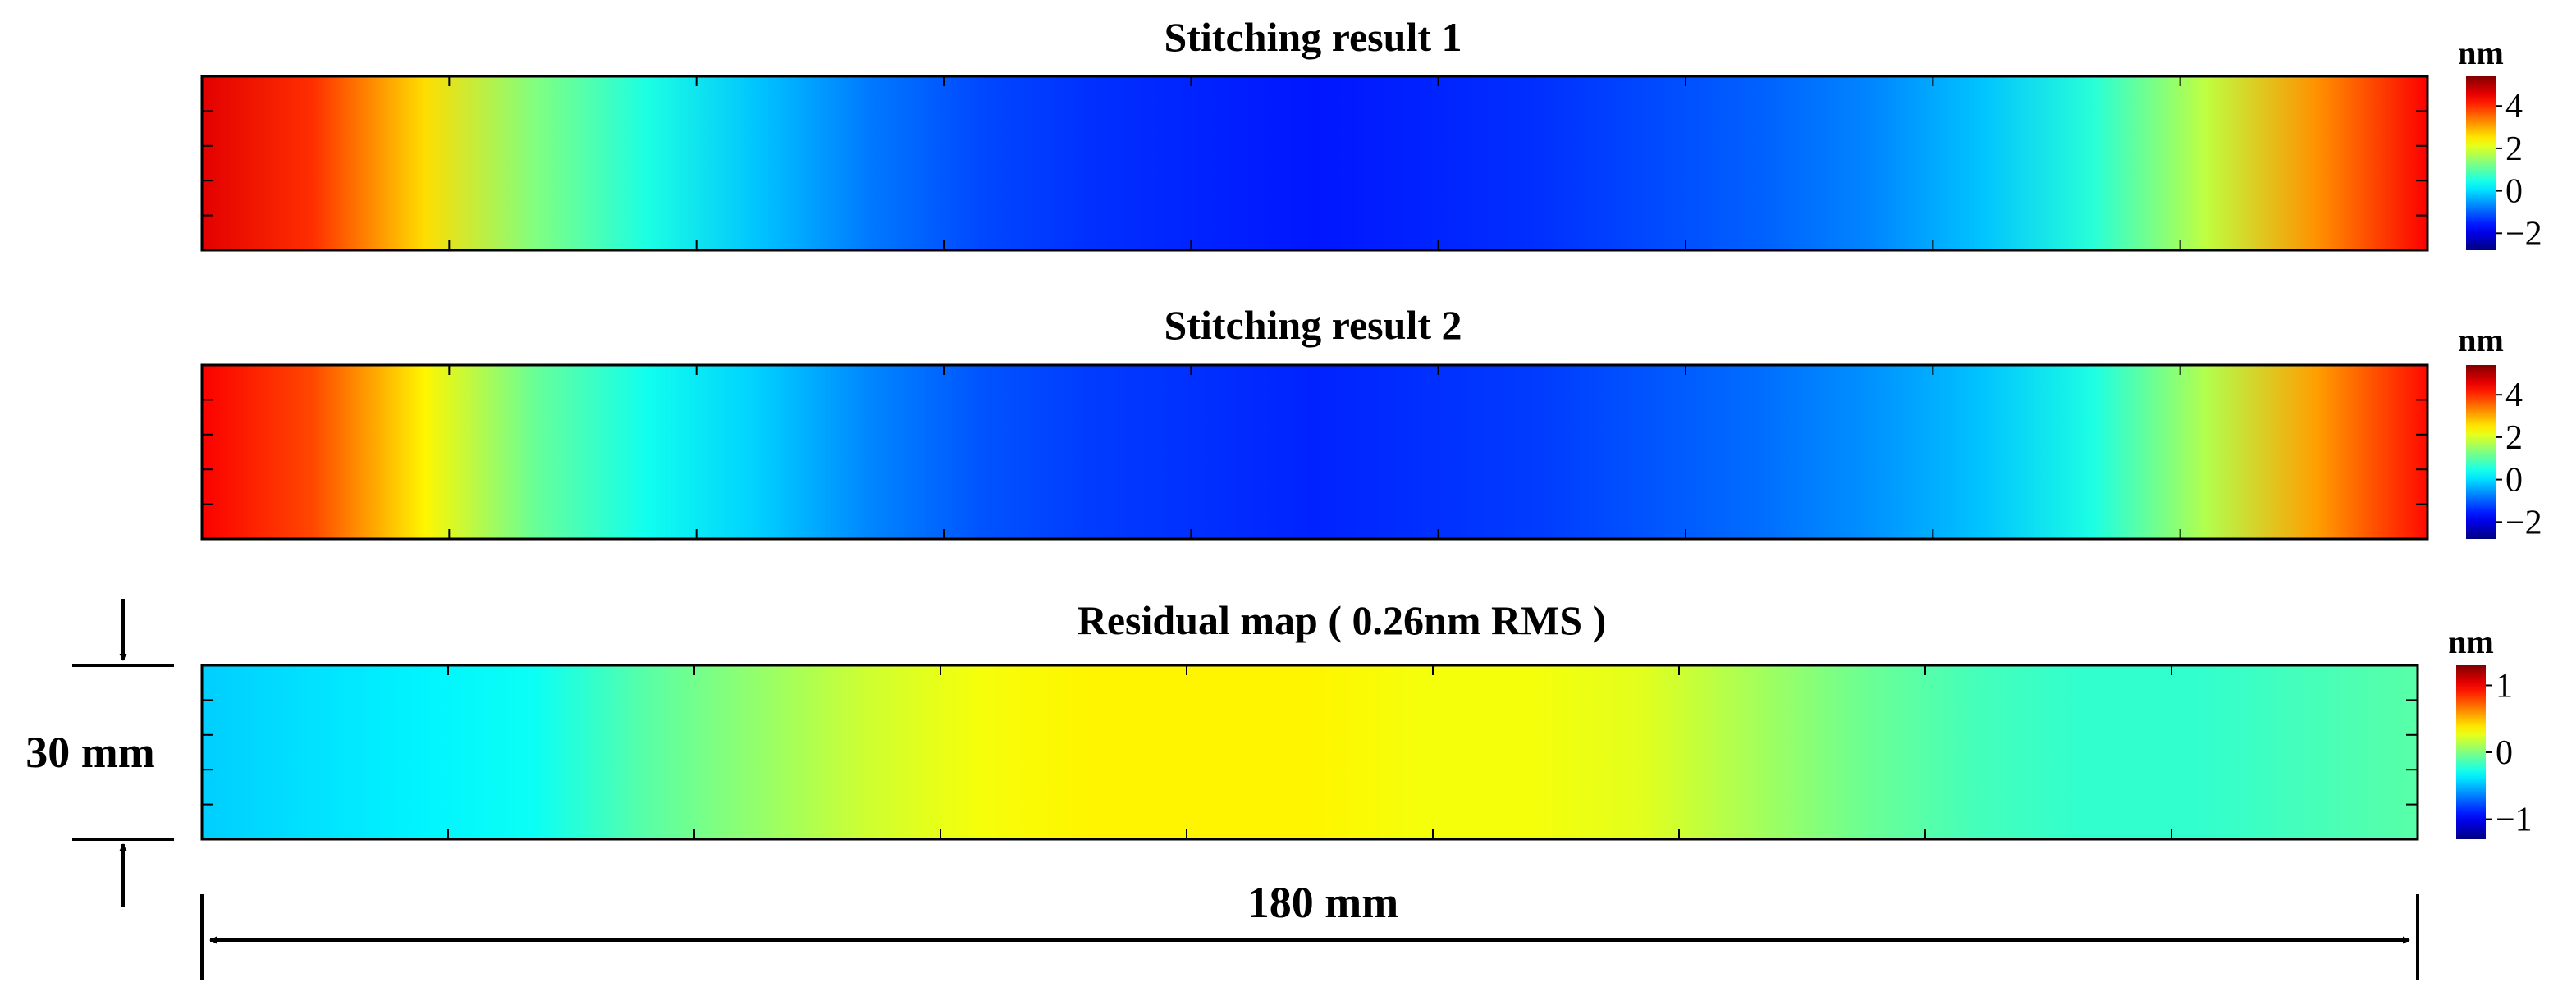 This screenshot has width=2576, height=991. Describe the element at coordinates (2519, 170) in the screenshot. I see `colorbar-1-ticks: 4 2 0 −2` at that location.